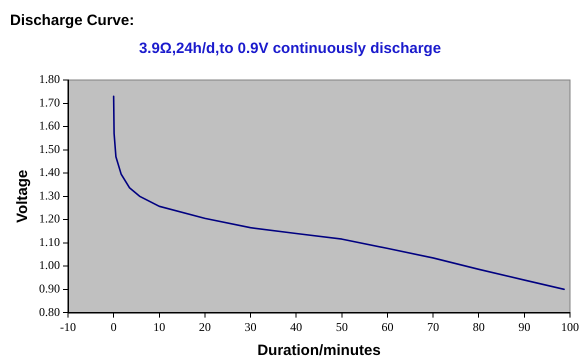 This screenshot has height=358, width=584. What do you see at coordinates (49, 149) in the screenshot?
I see `y-tick-label: 1.50` at bounding box center [49, 149].